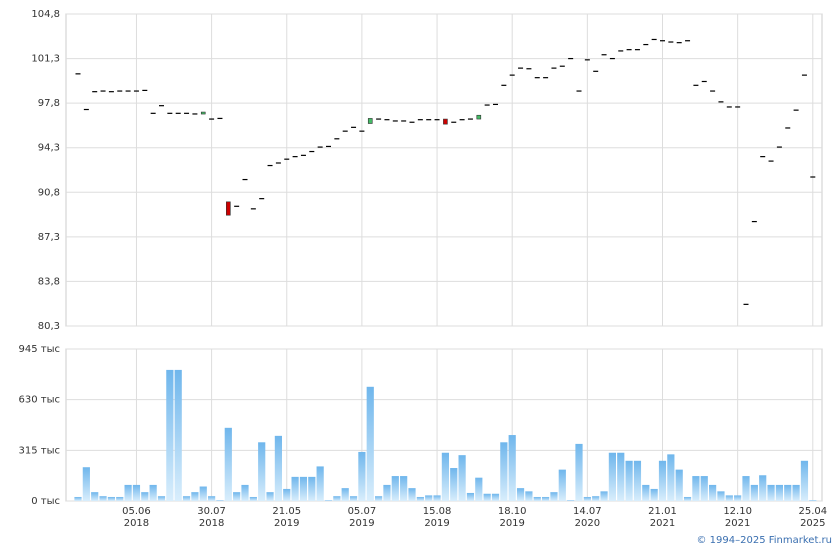  Describe the element at coordinates (49, 237) in the screenshot. I see `y-tick-label: 87,3` at that location.